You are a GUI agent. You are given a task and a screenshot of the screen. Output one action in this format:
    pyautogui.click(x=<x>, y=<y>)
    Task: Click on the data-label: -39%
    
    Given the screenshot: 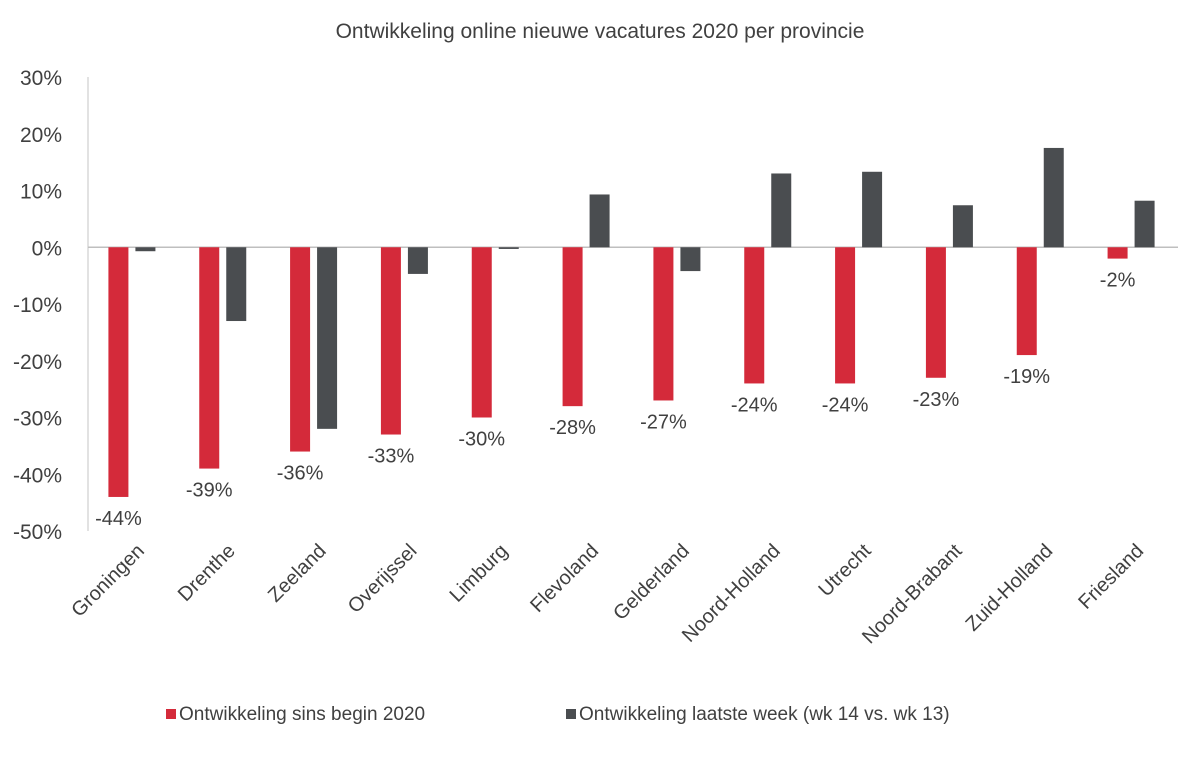 What is the action you would take?
    pyautogui.click(x=209, y=491)
    